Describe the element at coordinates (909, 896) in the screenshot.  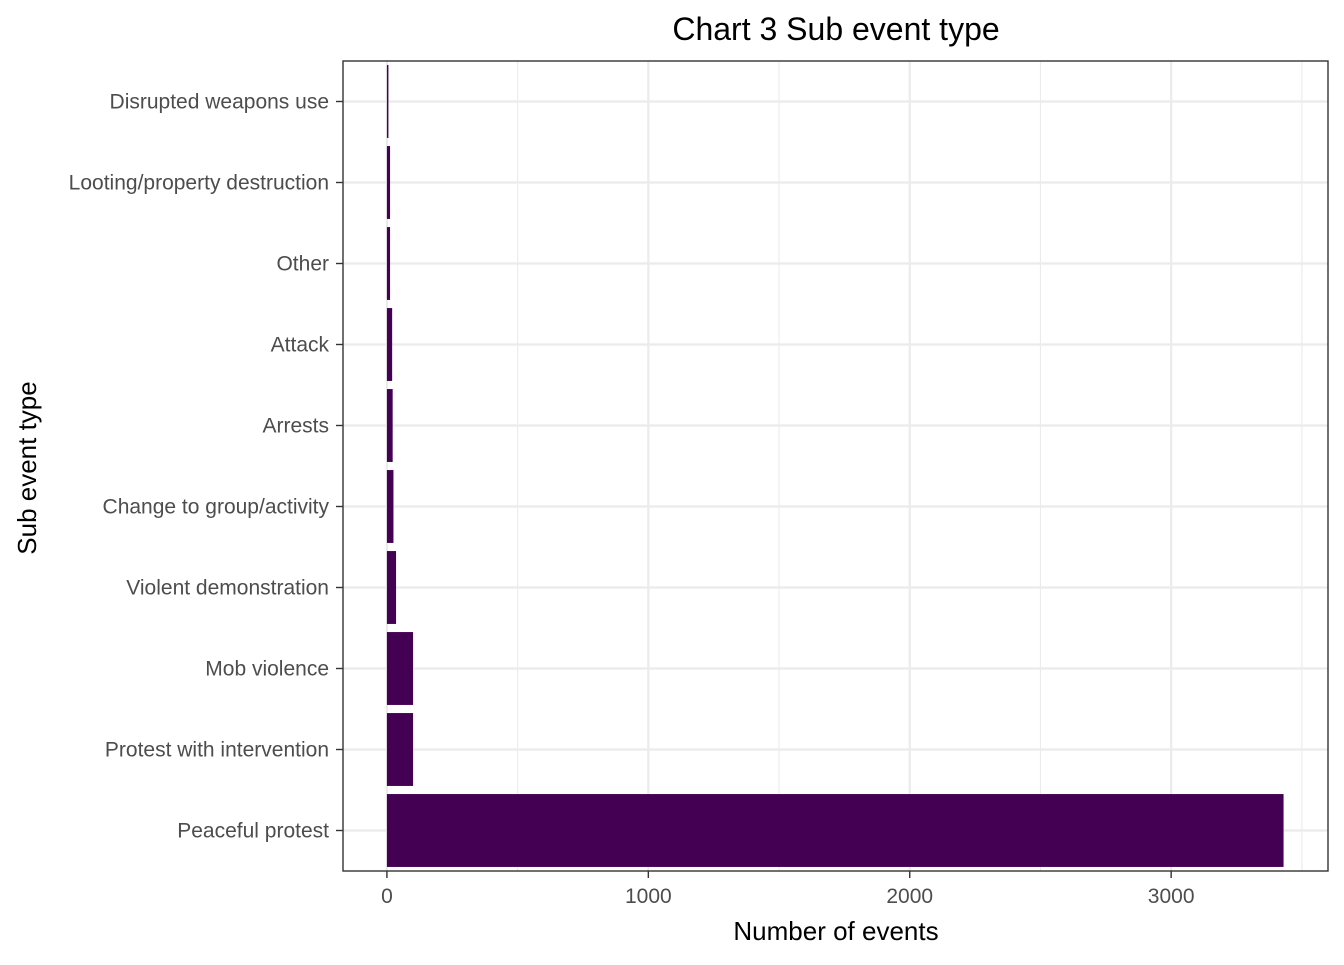
I see `x-tick-label: 2000` at that location.